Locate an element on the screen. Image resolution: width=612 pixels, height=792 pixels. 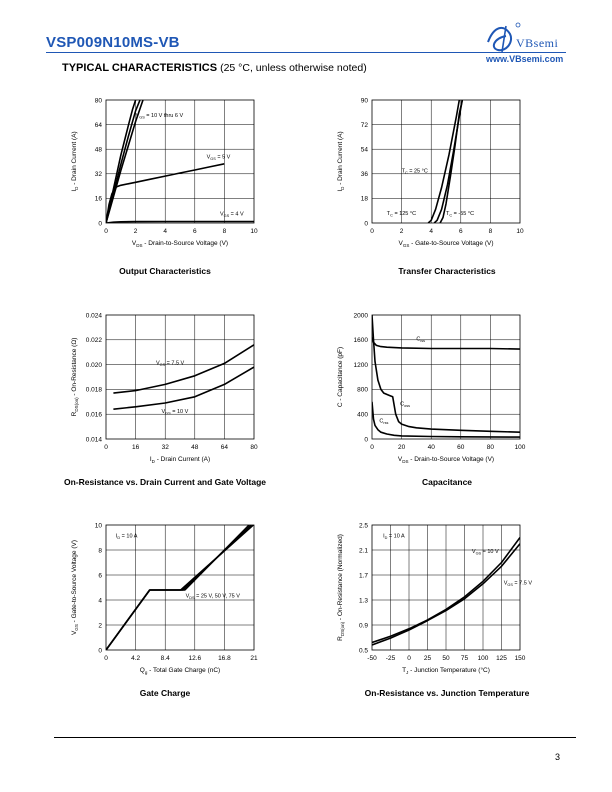
y-tick-label: 6 is located at coordinates (100, 575).